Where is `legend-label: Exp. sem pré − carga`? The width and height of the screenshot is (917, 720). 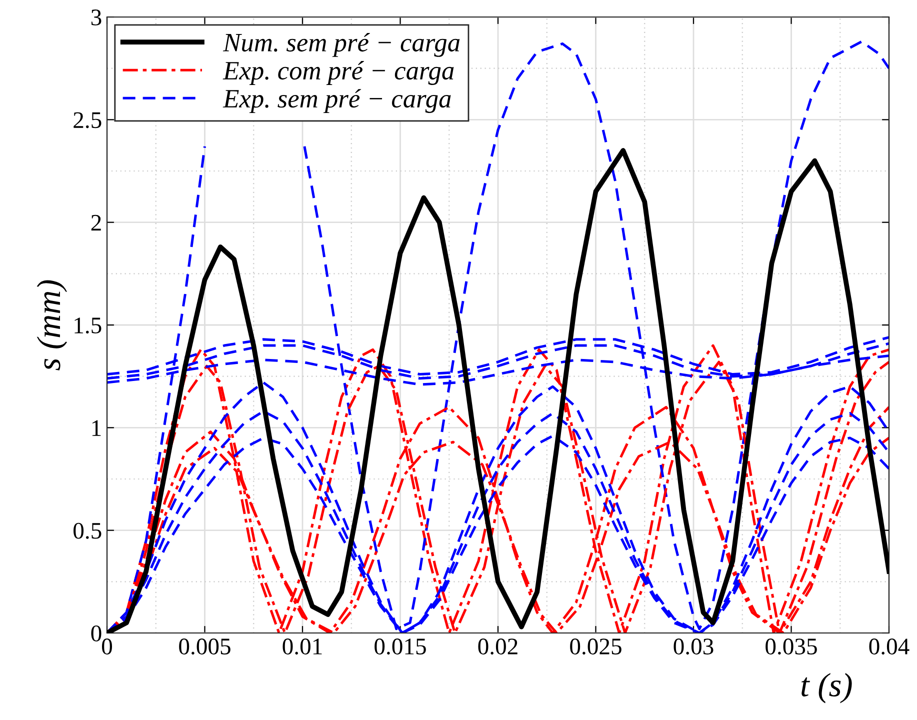 legend-label: Exp. sem pré − carga is located at coordinates (336, 101).